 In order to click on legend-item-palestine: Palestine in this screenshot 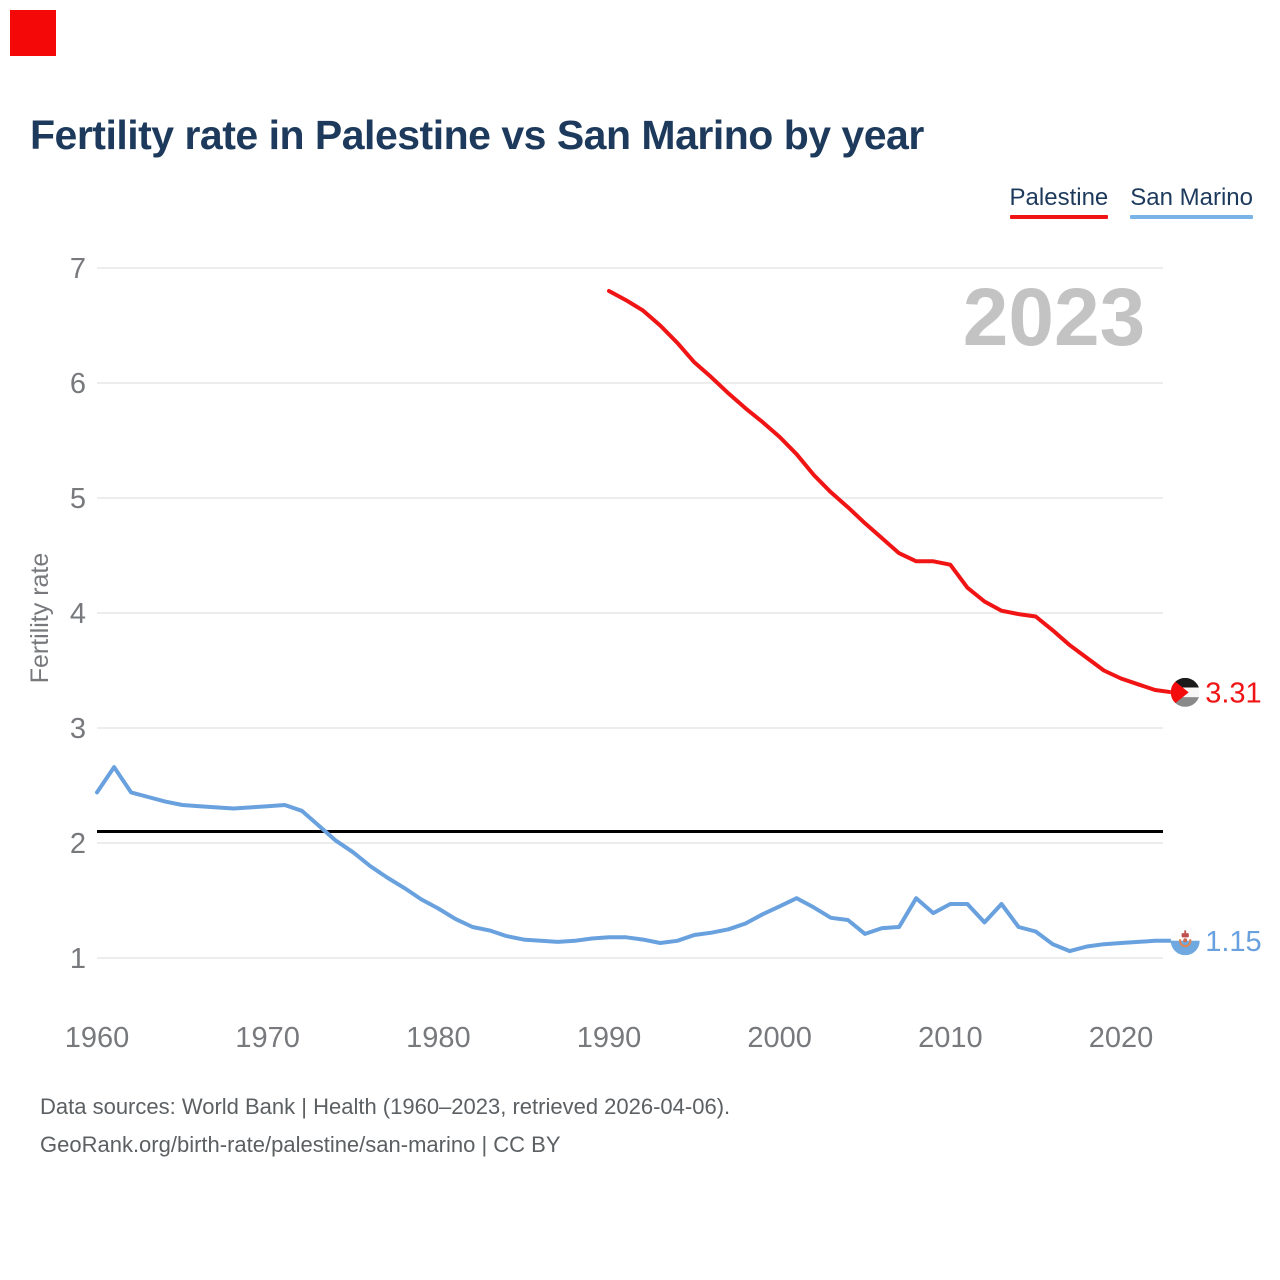, I will do `click(1059, 201)`.